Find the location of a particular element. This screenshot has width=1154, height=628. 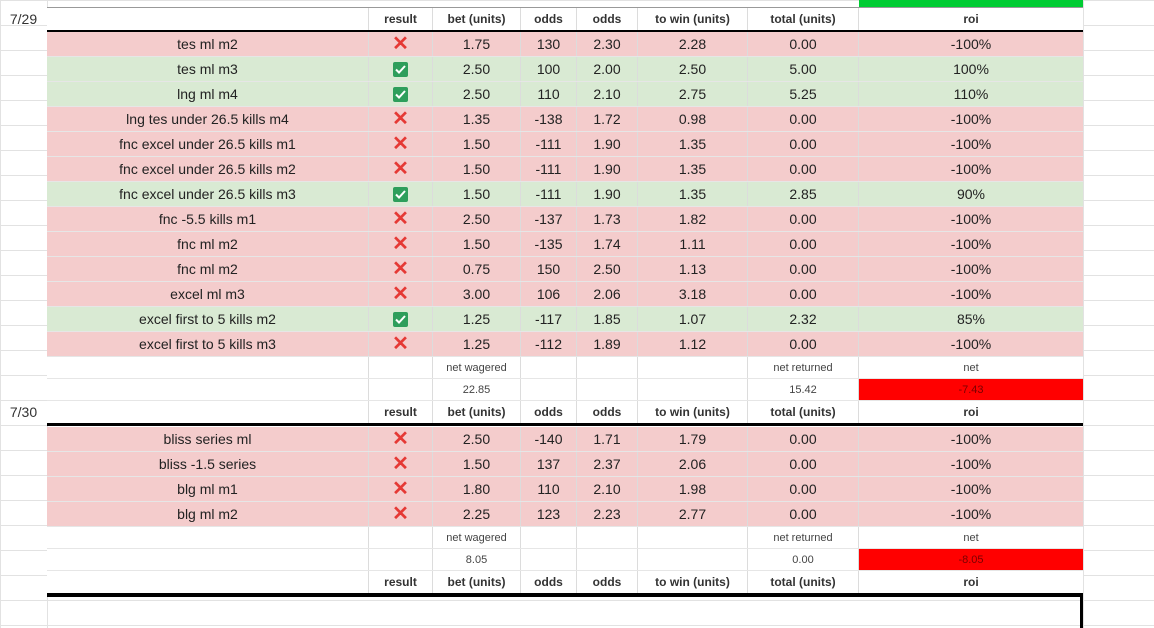

odds-decimal: 2.37 is located at coordinates (607, 464).